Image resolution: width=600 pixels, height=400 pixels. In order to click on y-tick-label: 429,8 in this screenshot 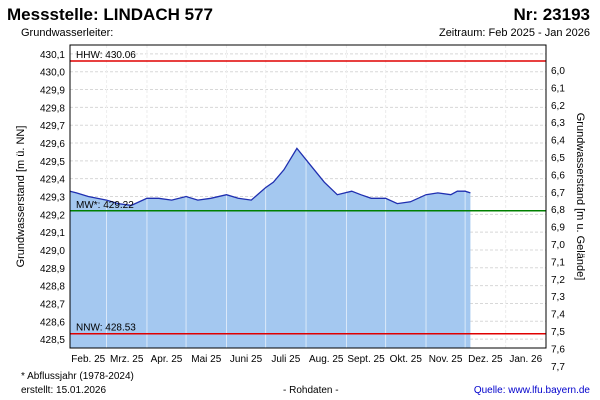, I will do `click(52, 108)`.